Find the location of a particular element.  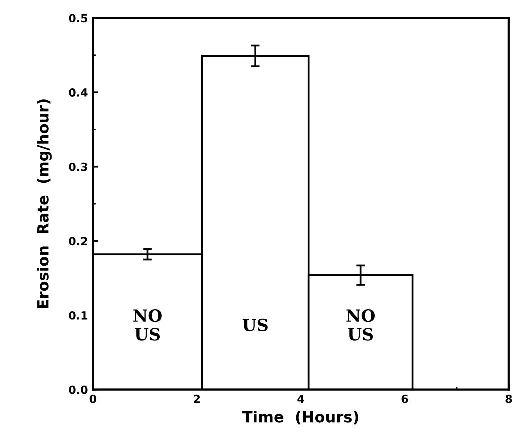

y-axis-title: Erosion Rate (mg/hour) is located at coordinates (44, 204).